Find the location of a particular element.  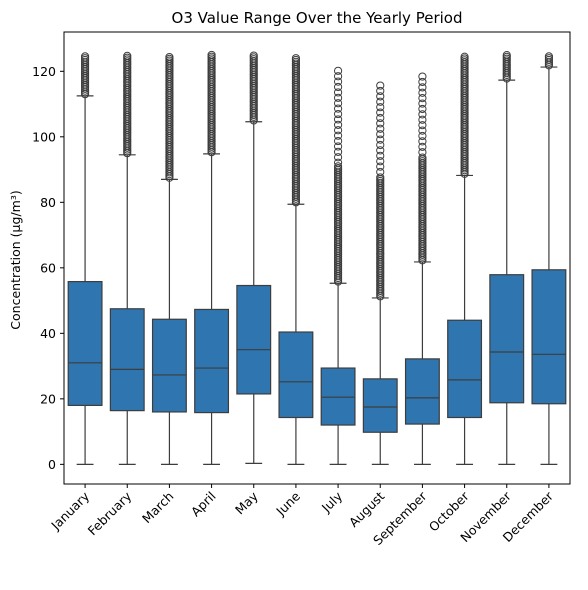

box-november is located at coordinates (507, 257).